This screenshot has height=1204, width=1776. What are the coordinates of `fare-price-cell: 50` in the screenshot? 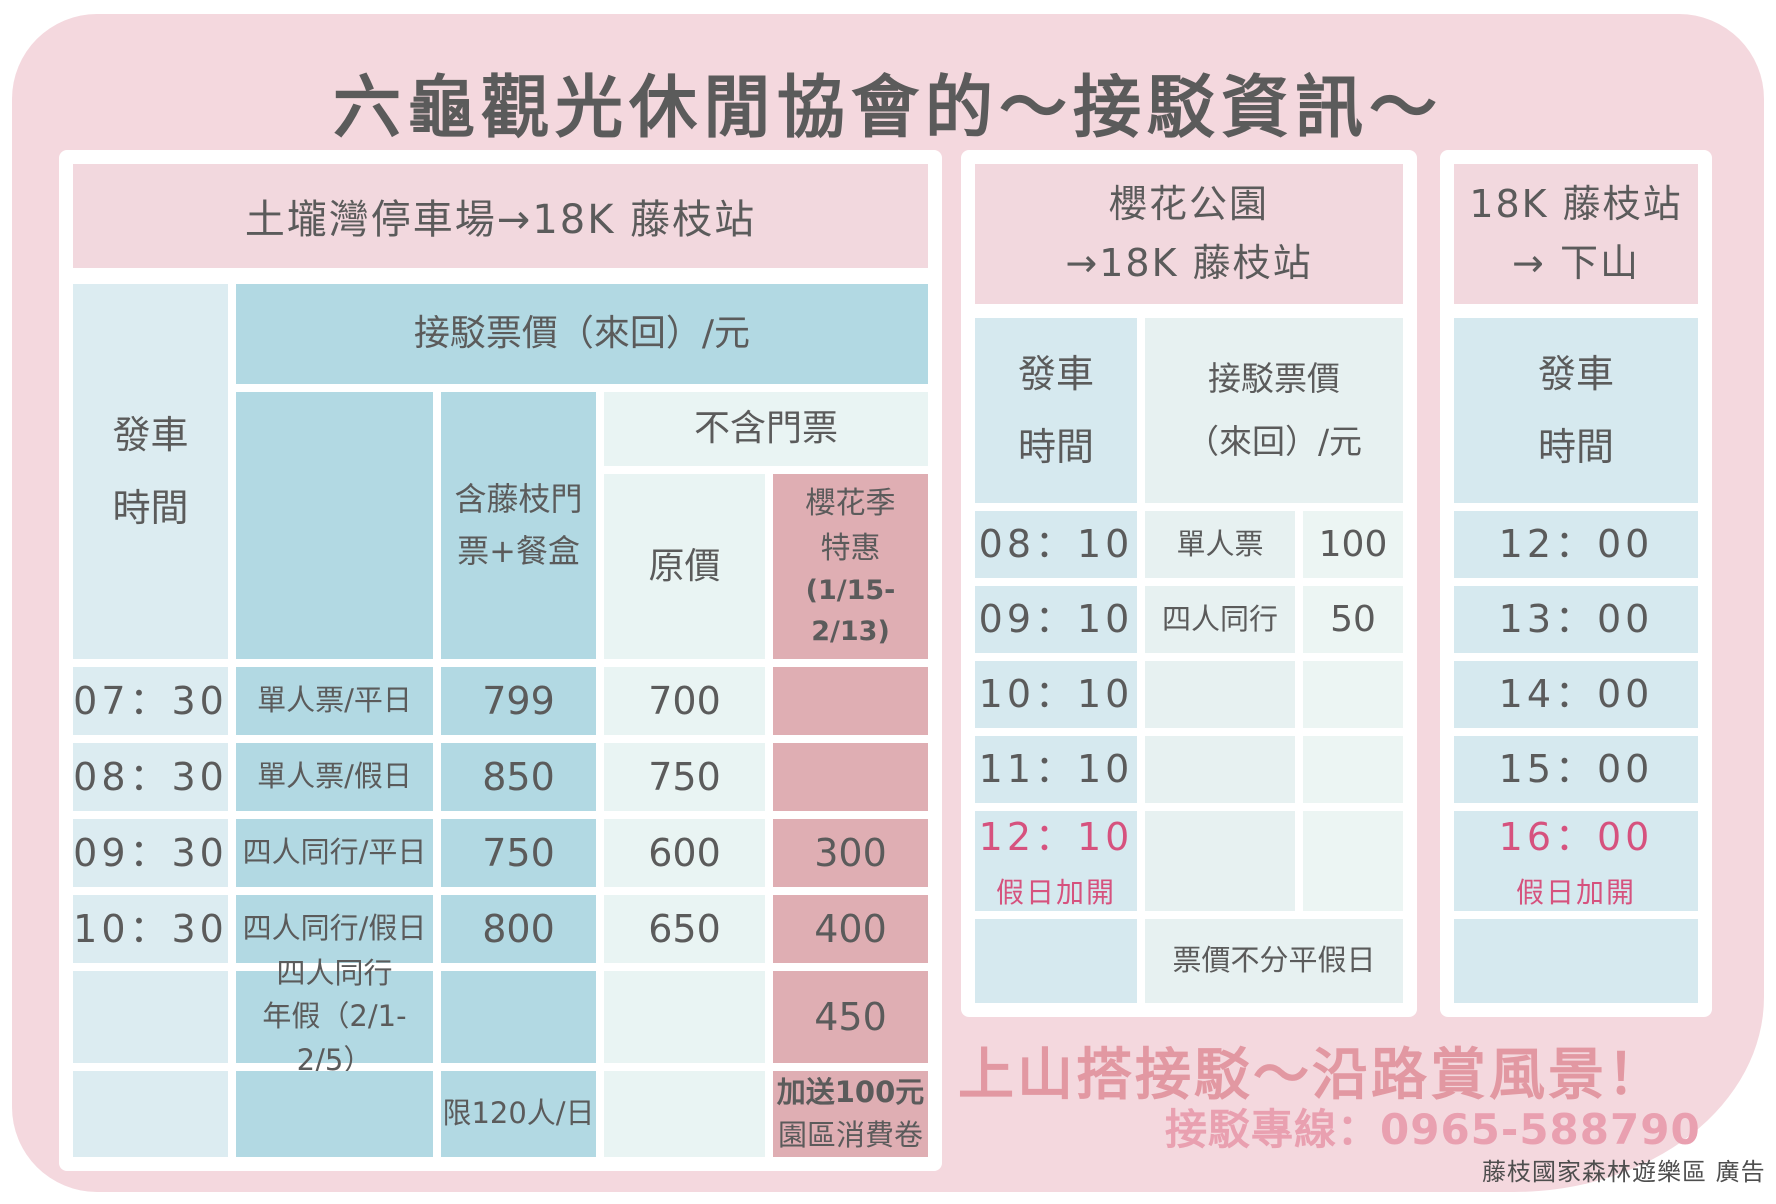 It's located at (1353, 619).